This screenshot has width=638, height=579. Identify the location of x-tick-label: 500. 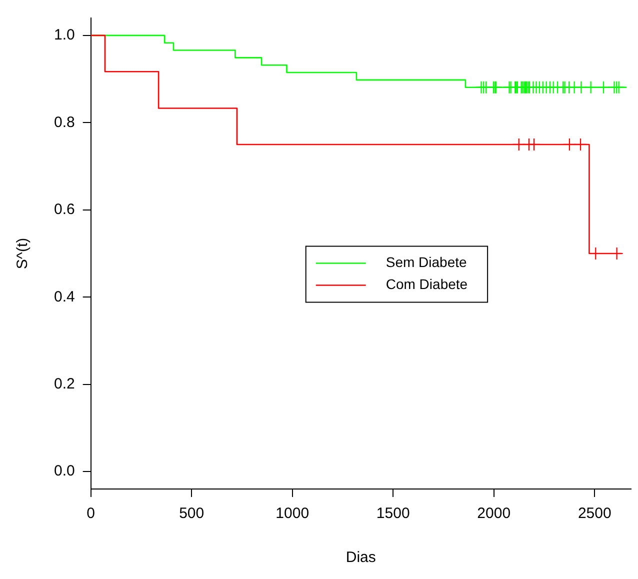
(191, 513).